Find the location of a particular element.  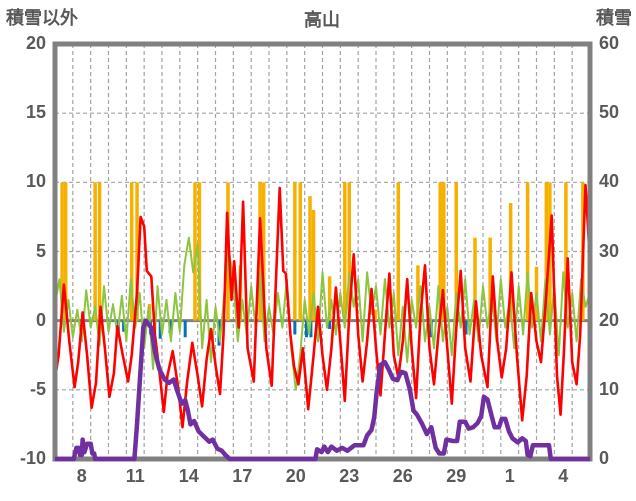

x-axis-tick-label: 29 is located at coordinates (456, 476).